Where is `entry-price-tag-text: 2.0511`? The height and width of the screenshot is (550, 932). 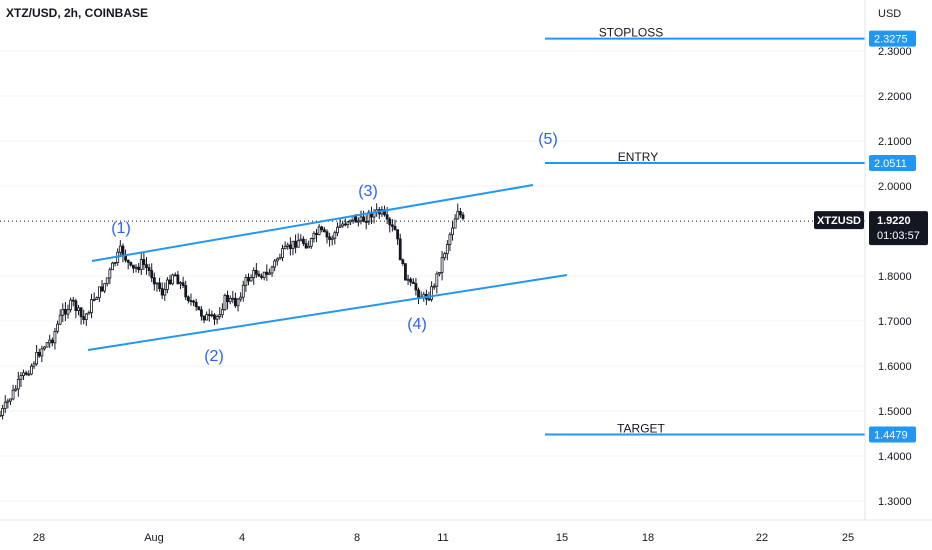 entry-price-tag-text: 2.0511 is located at coordinates (890, 164).